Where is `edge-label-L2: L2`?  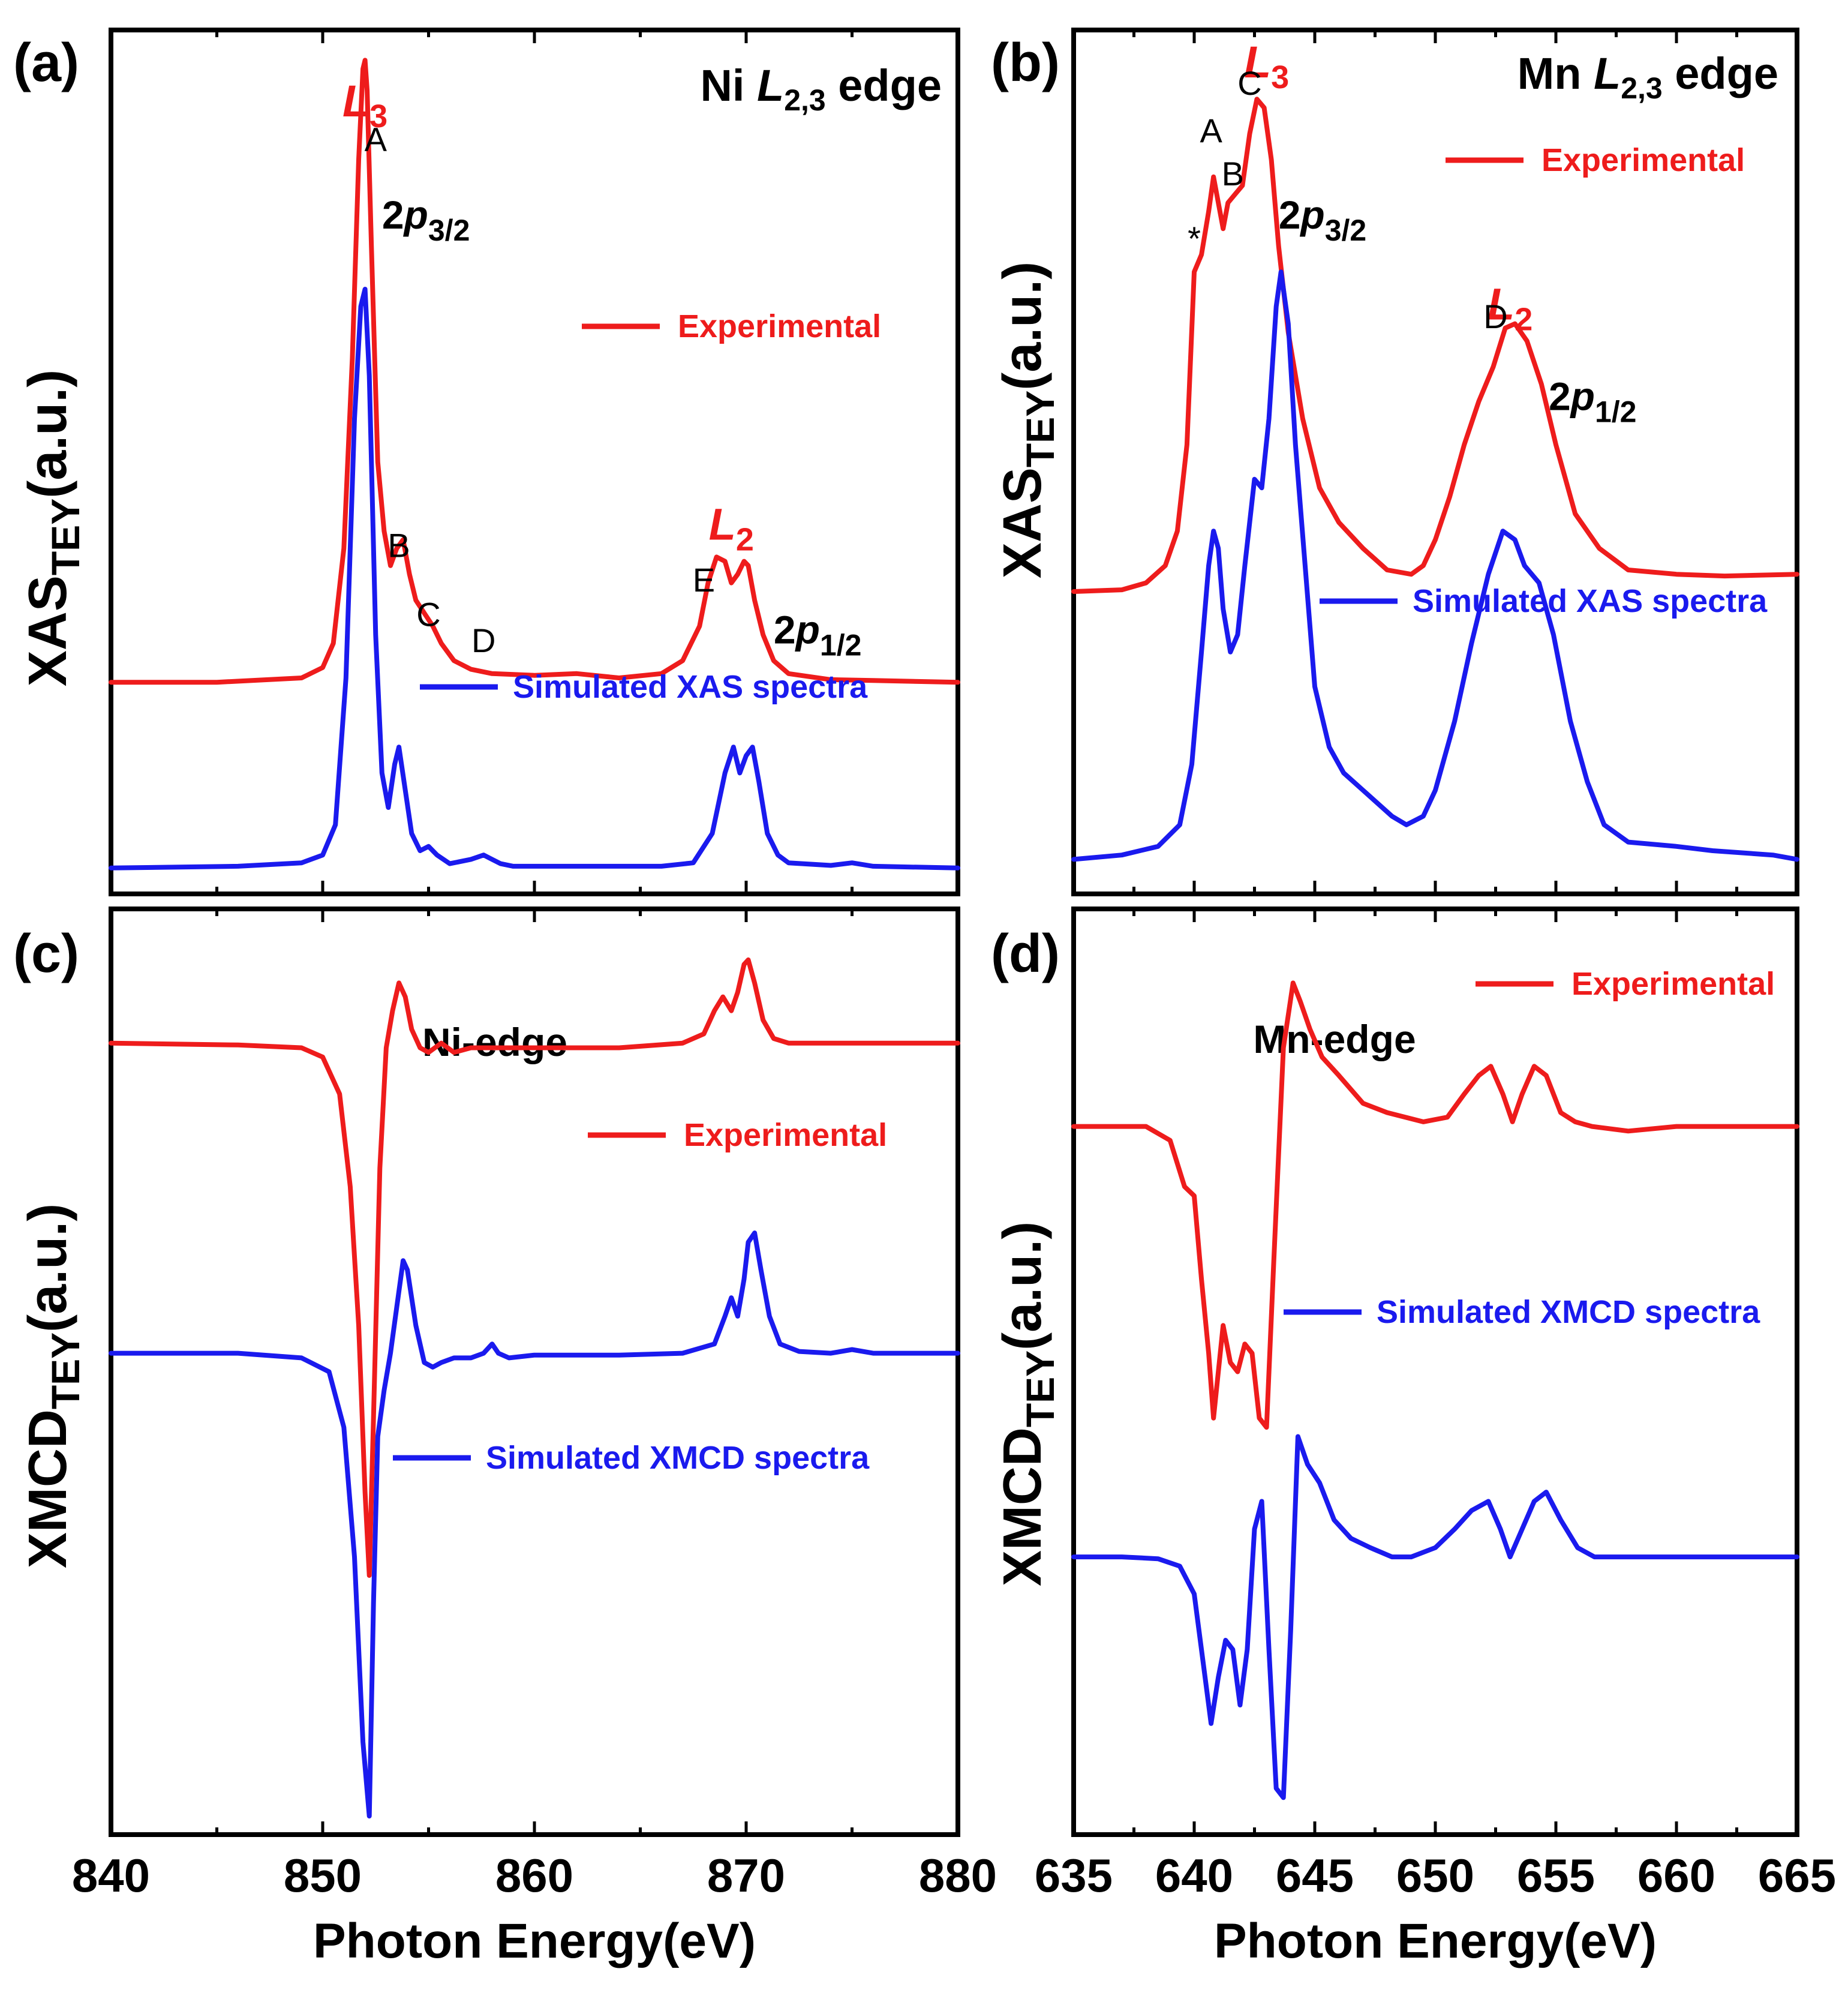
edge-label-L2: L2 is located at coordinates (1510, 308).